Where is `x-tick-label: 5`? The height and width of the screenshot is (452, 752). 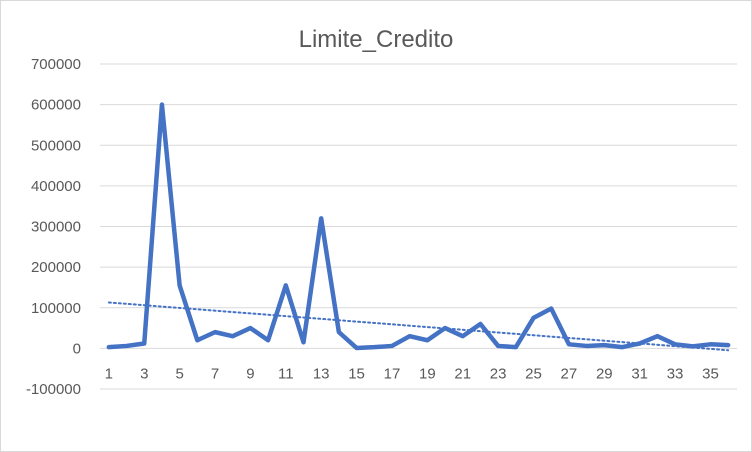 x-tick-label: 5 is located at coordinates (179, 373).